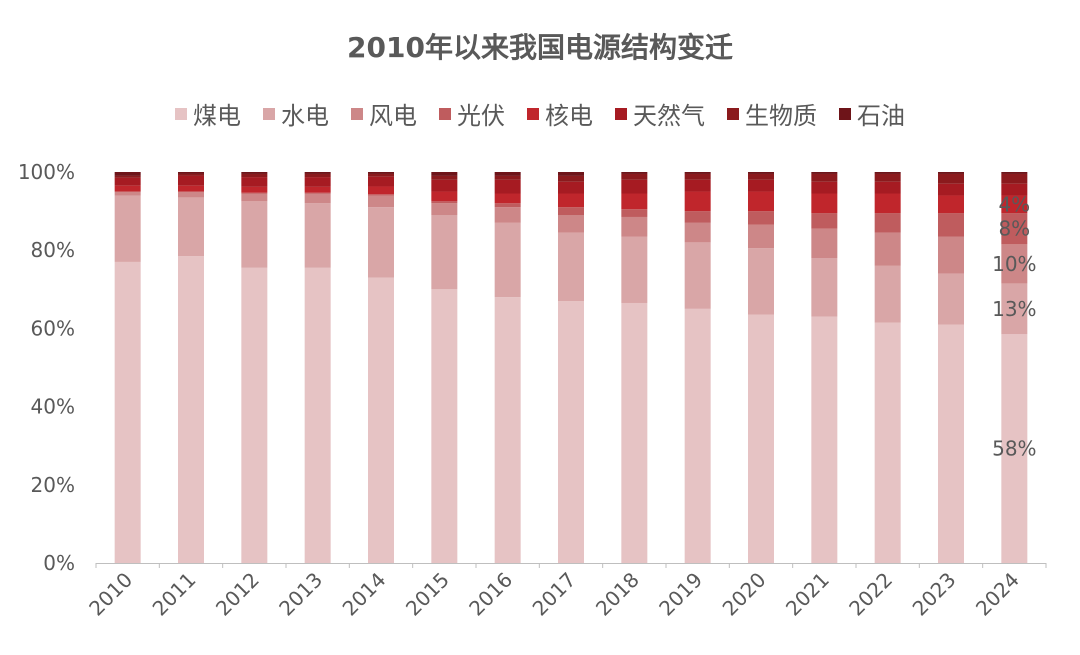  What do you see at coordinates (174, 594) in the screenshot?
I see `x-tick-label: 2011` at bounding box center [174, 594].